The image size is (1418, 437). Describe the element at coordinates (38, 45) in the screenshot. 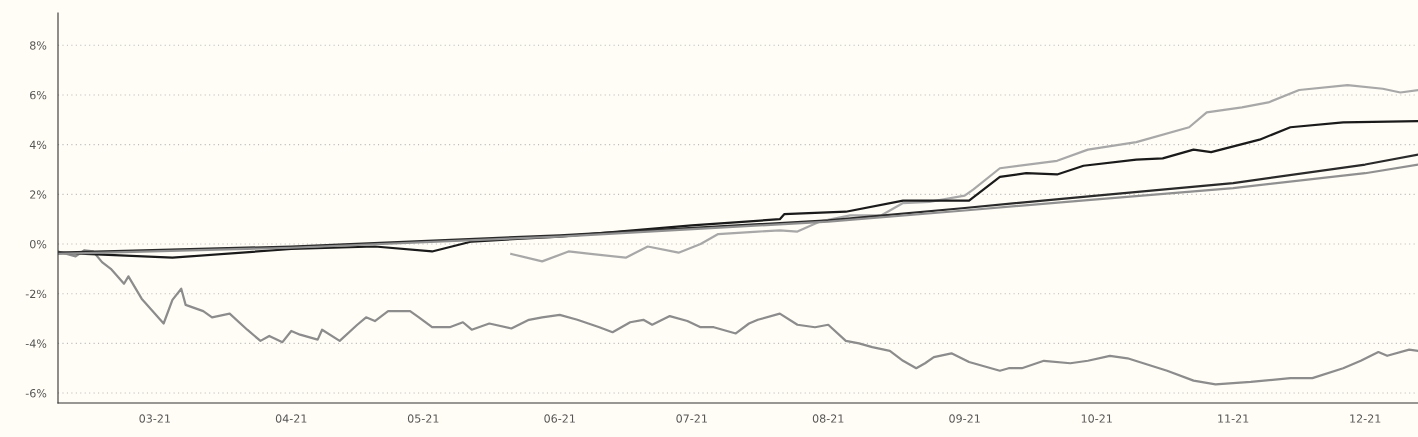

I see `y-tick-label: 8%` at that location.